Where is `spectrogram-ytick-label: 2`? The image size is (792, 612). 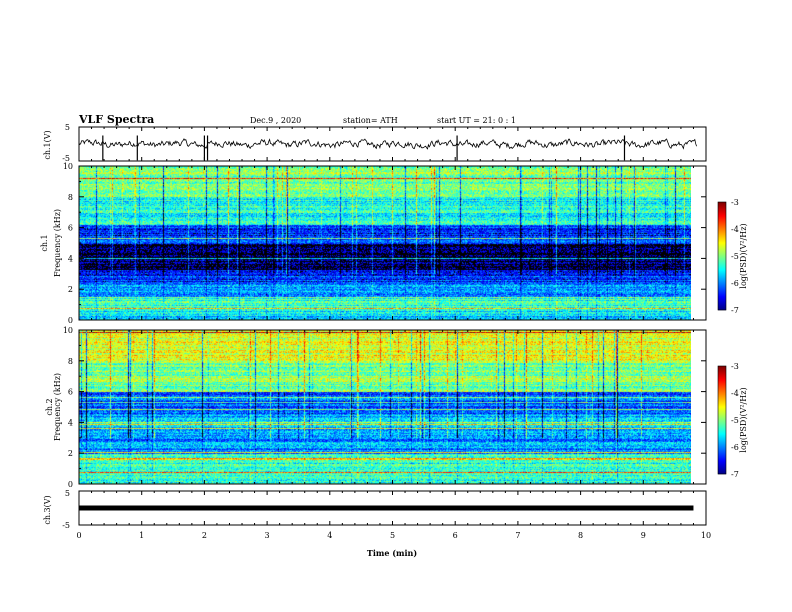
spectrogram-ytick-label: 2 is located at coordinates (70, 289).